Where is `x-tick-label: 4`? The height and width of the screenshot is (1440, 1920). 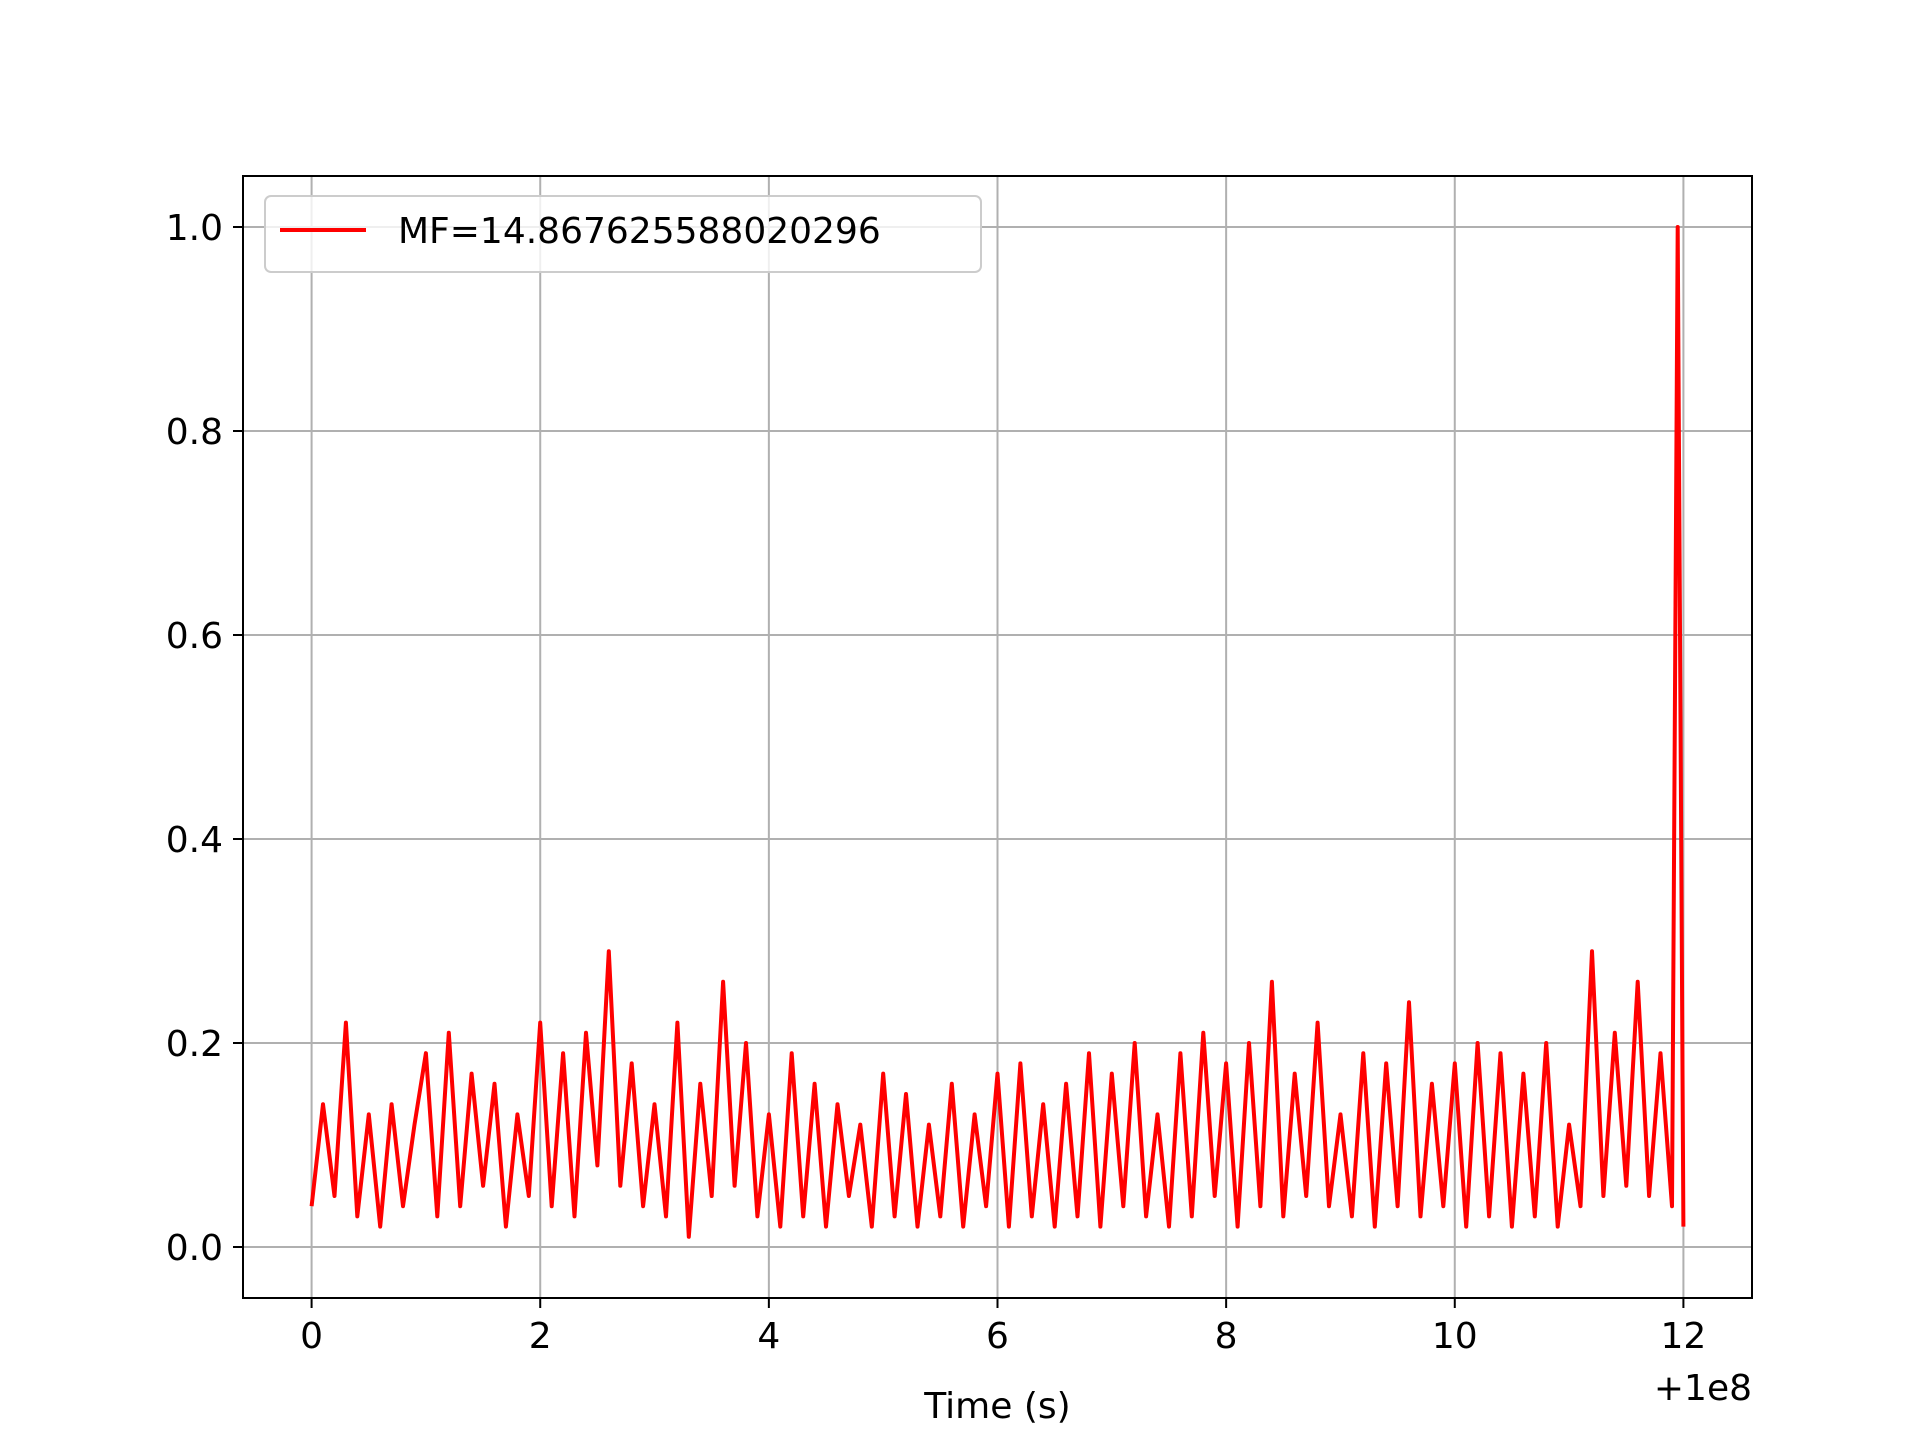
x-tick-label: 4 is located at coordinates (768, 1336).